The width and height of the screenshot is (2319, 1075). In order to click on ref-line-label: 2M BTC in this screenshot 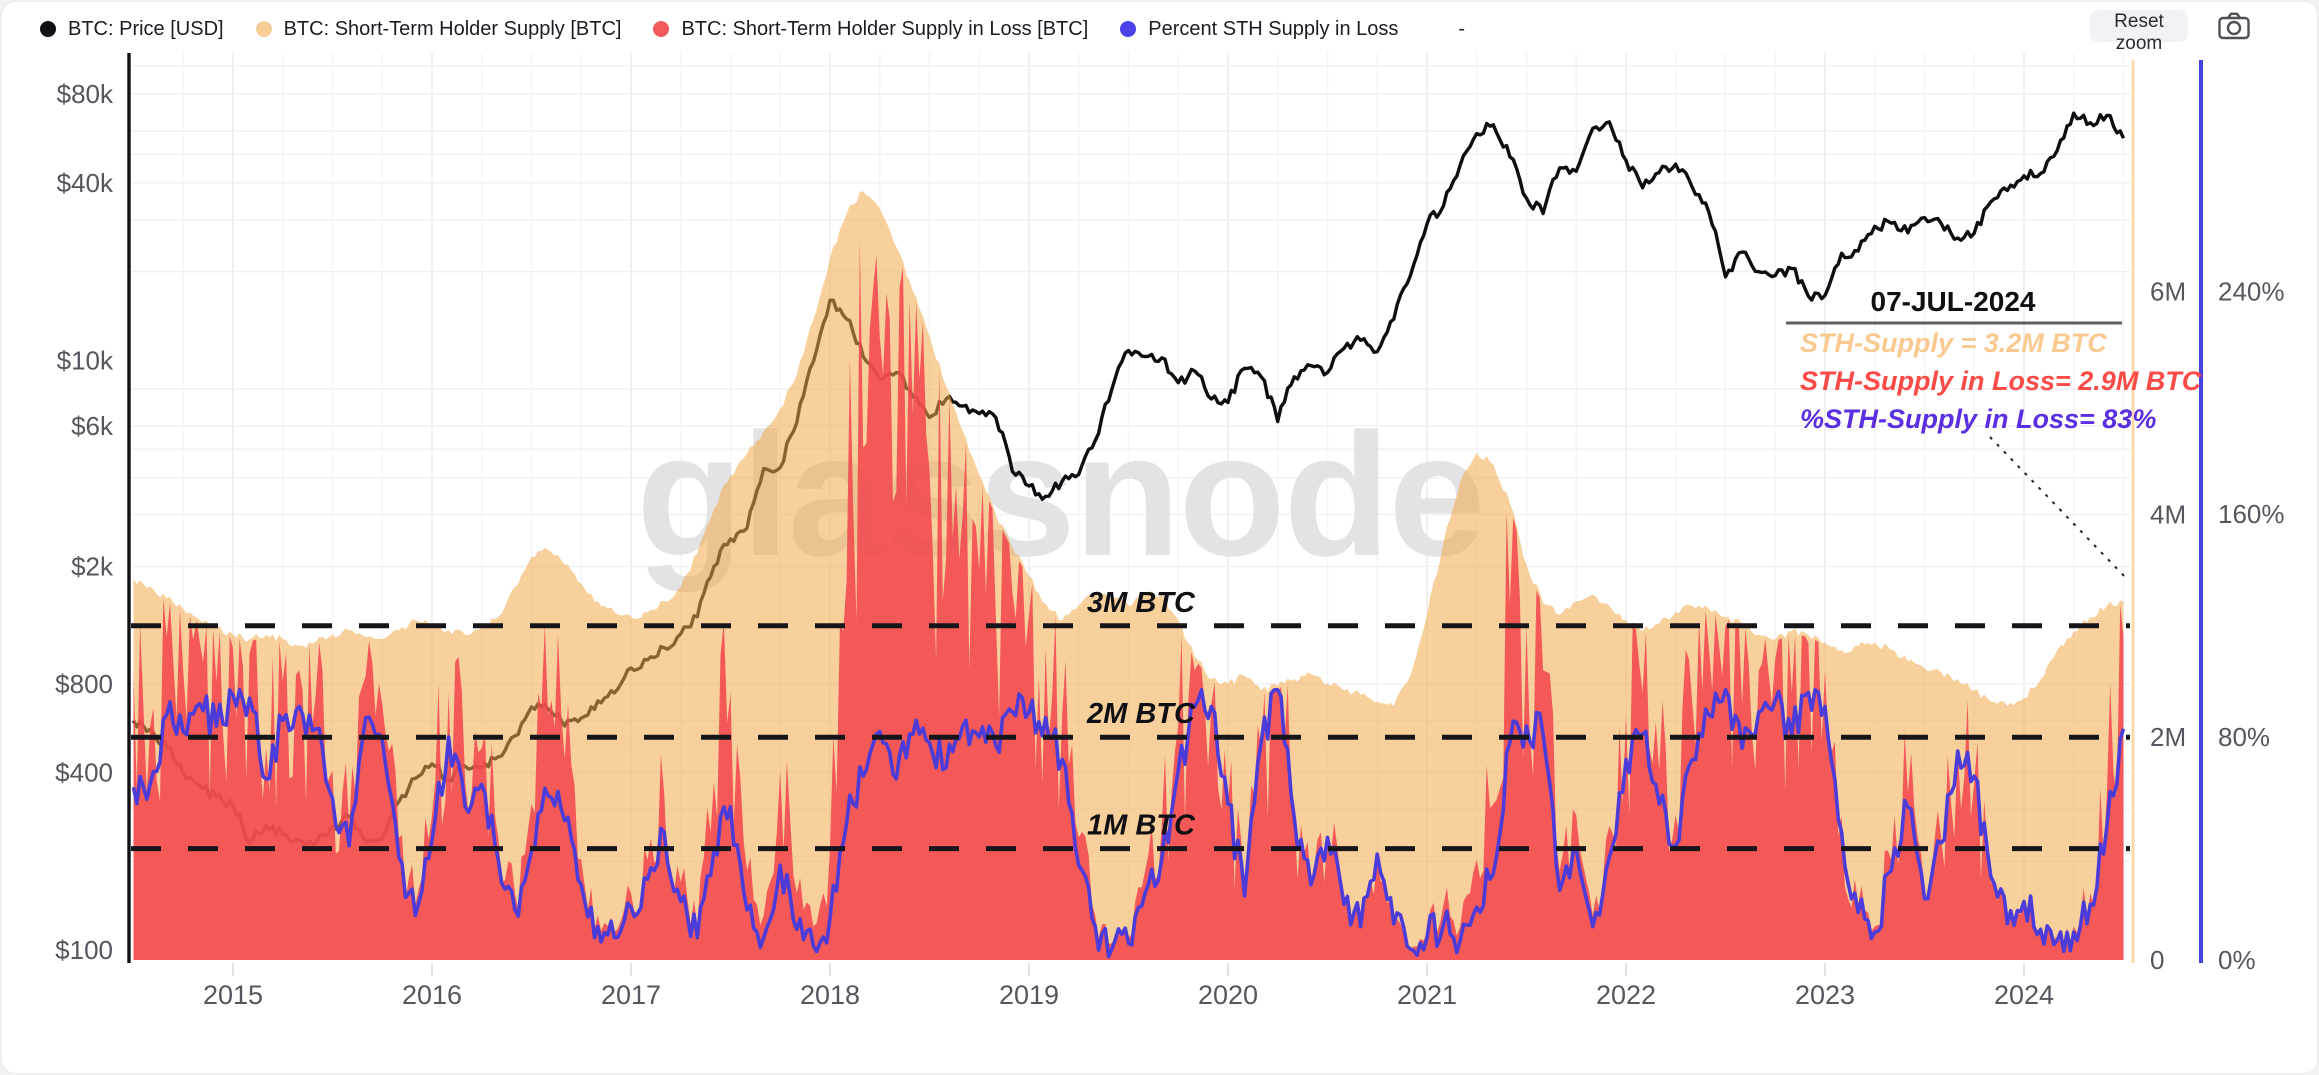, I will do `click(1141, 714)`.